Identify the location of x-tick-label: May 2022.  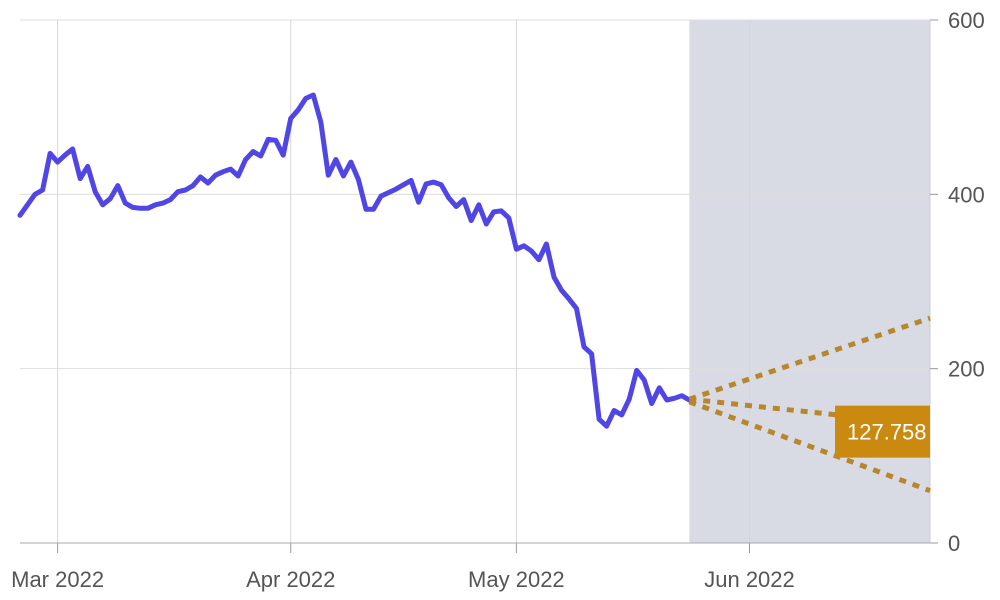
(516, 579).